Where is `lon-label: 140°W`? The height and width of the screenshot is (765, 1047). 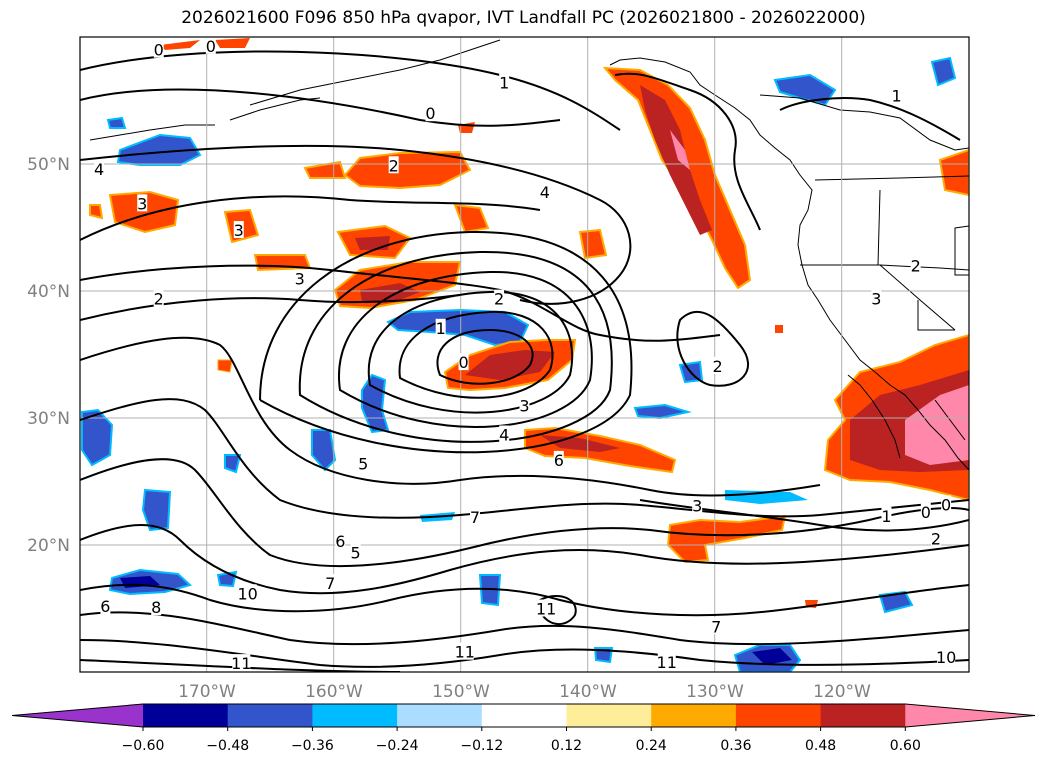
lon-label: 140°W is located at coordinates (588, 692).